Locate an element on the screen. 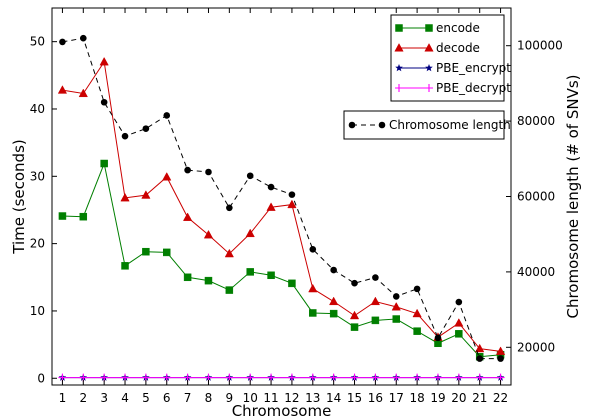 Image resolution: width=595 pixels, height=420 pixels. series-pbe-decrypt is located at coordinates (281, 377).